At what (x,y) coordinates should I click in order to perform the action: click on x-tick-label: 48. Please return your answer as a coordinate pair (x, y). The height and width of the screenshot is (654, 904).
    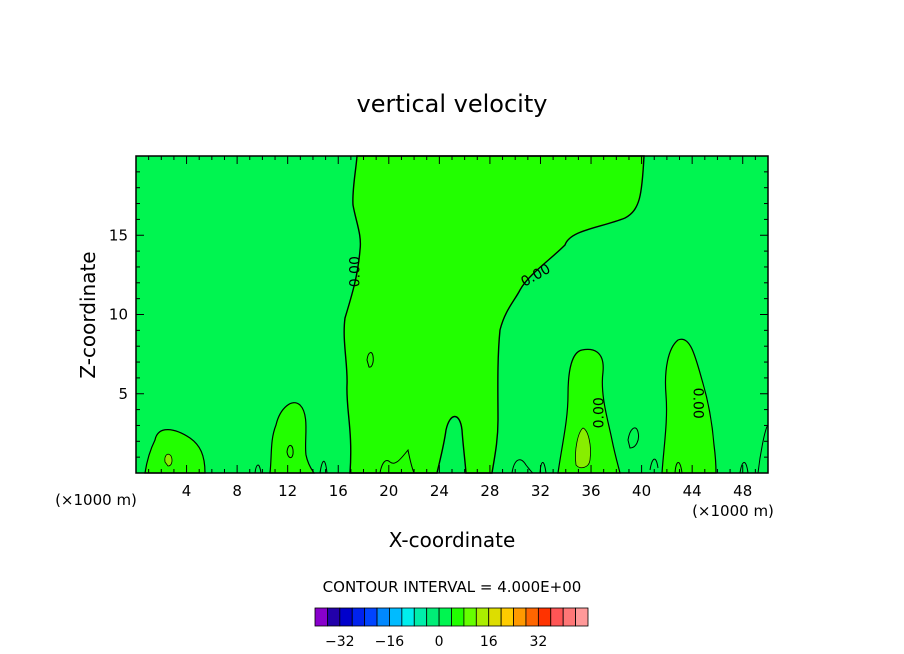
    Looking at the image, I should click on (742, 491).